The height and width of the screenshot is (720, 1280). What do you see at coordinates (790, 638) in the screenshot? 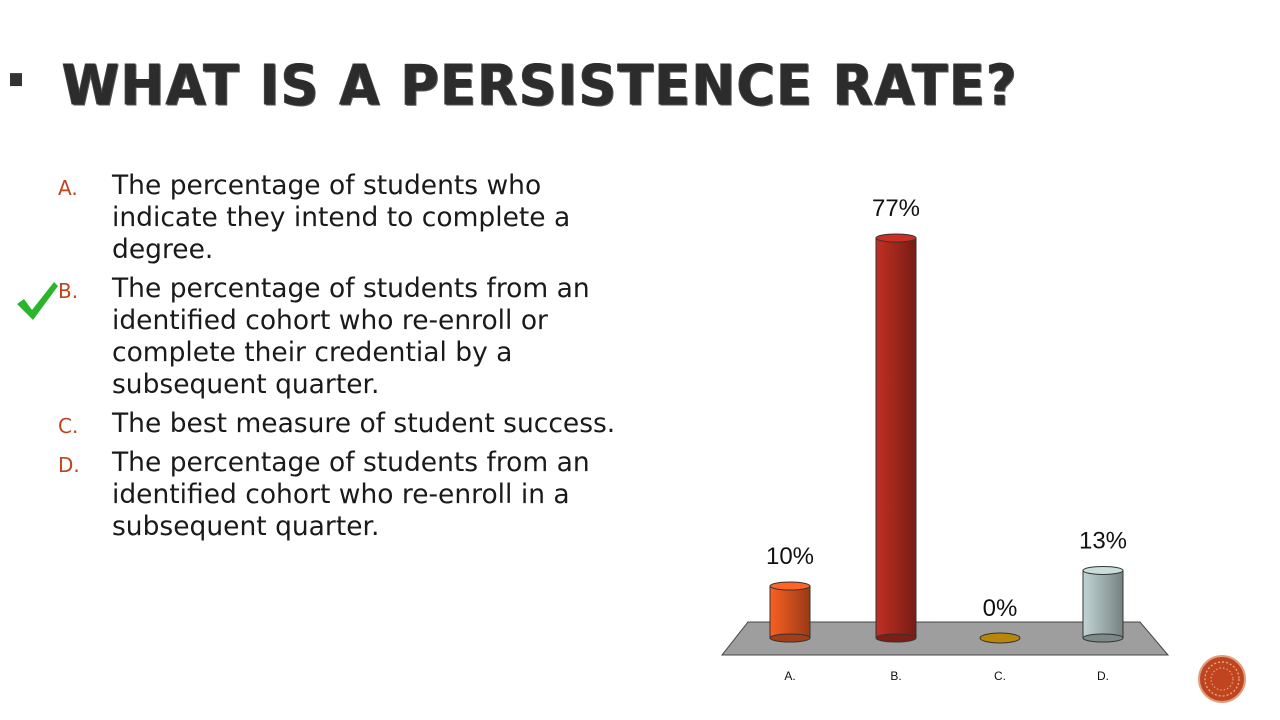
I see `bar-base-a` at bounding box center [790, 638].